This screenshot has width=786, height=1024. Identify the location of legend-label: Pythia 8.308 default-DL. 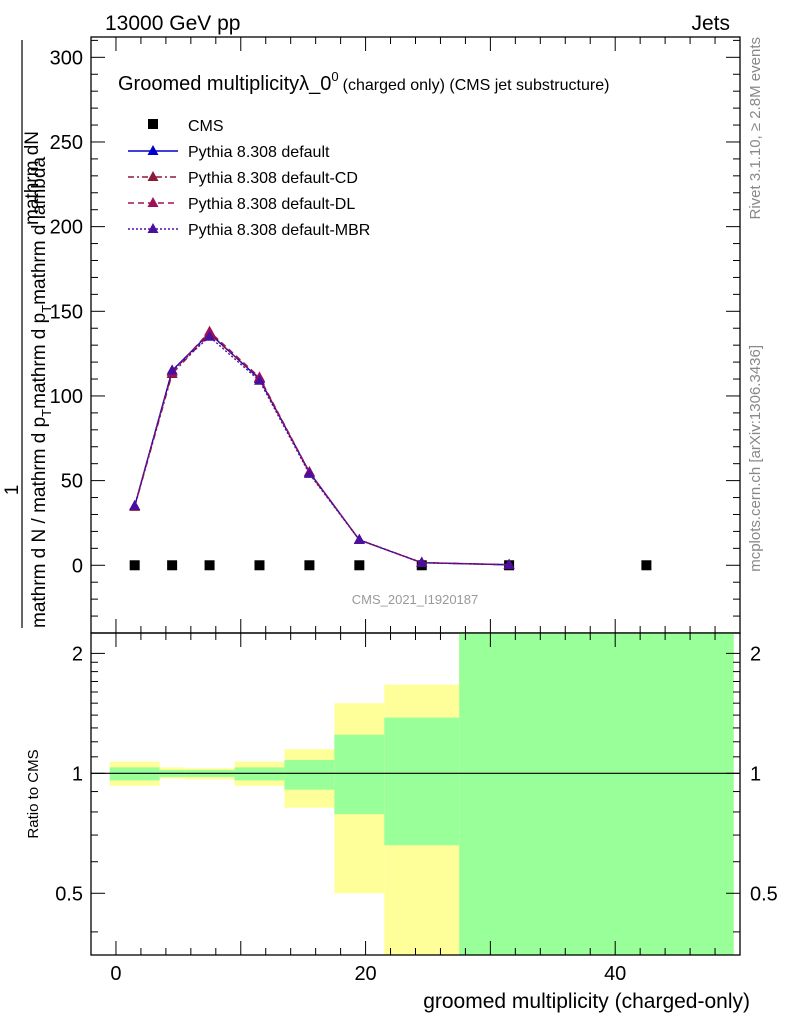
(271, 204).